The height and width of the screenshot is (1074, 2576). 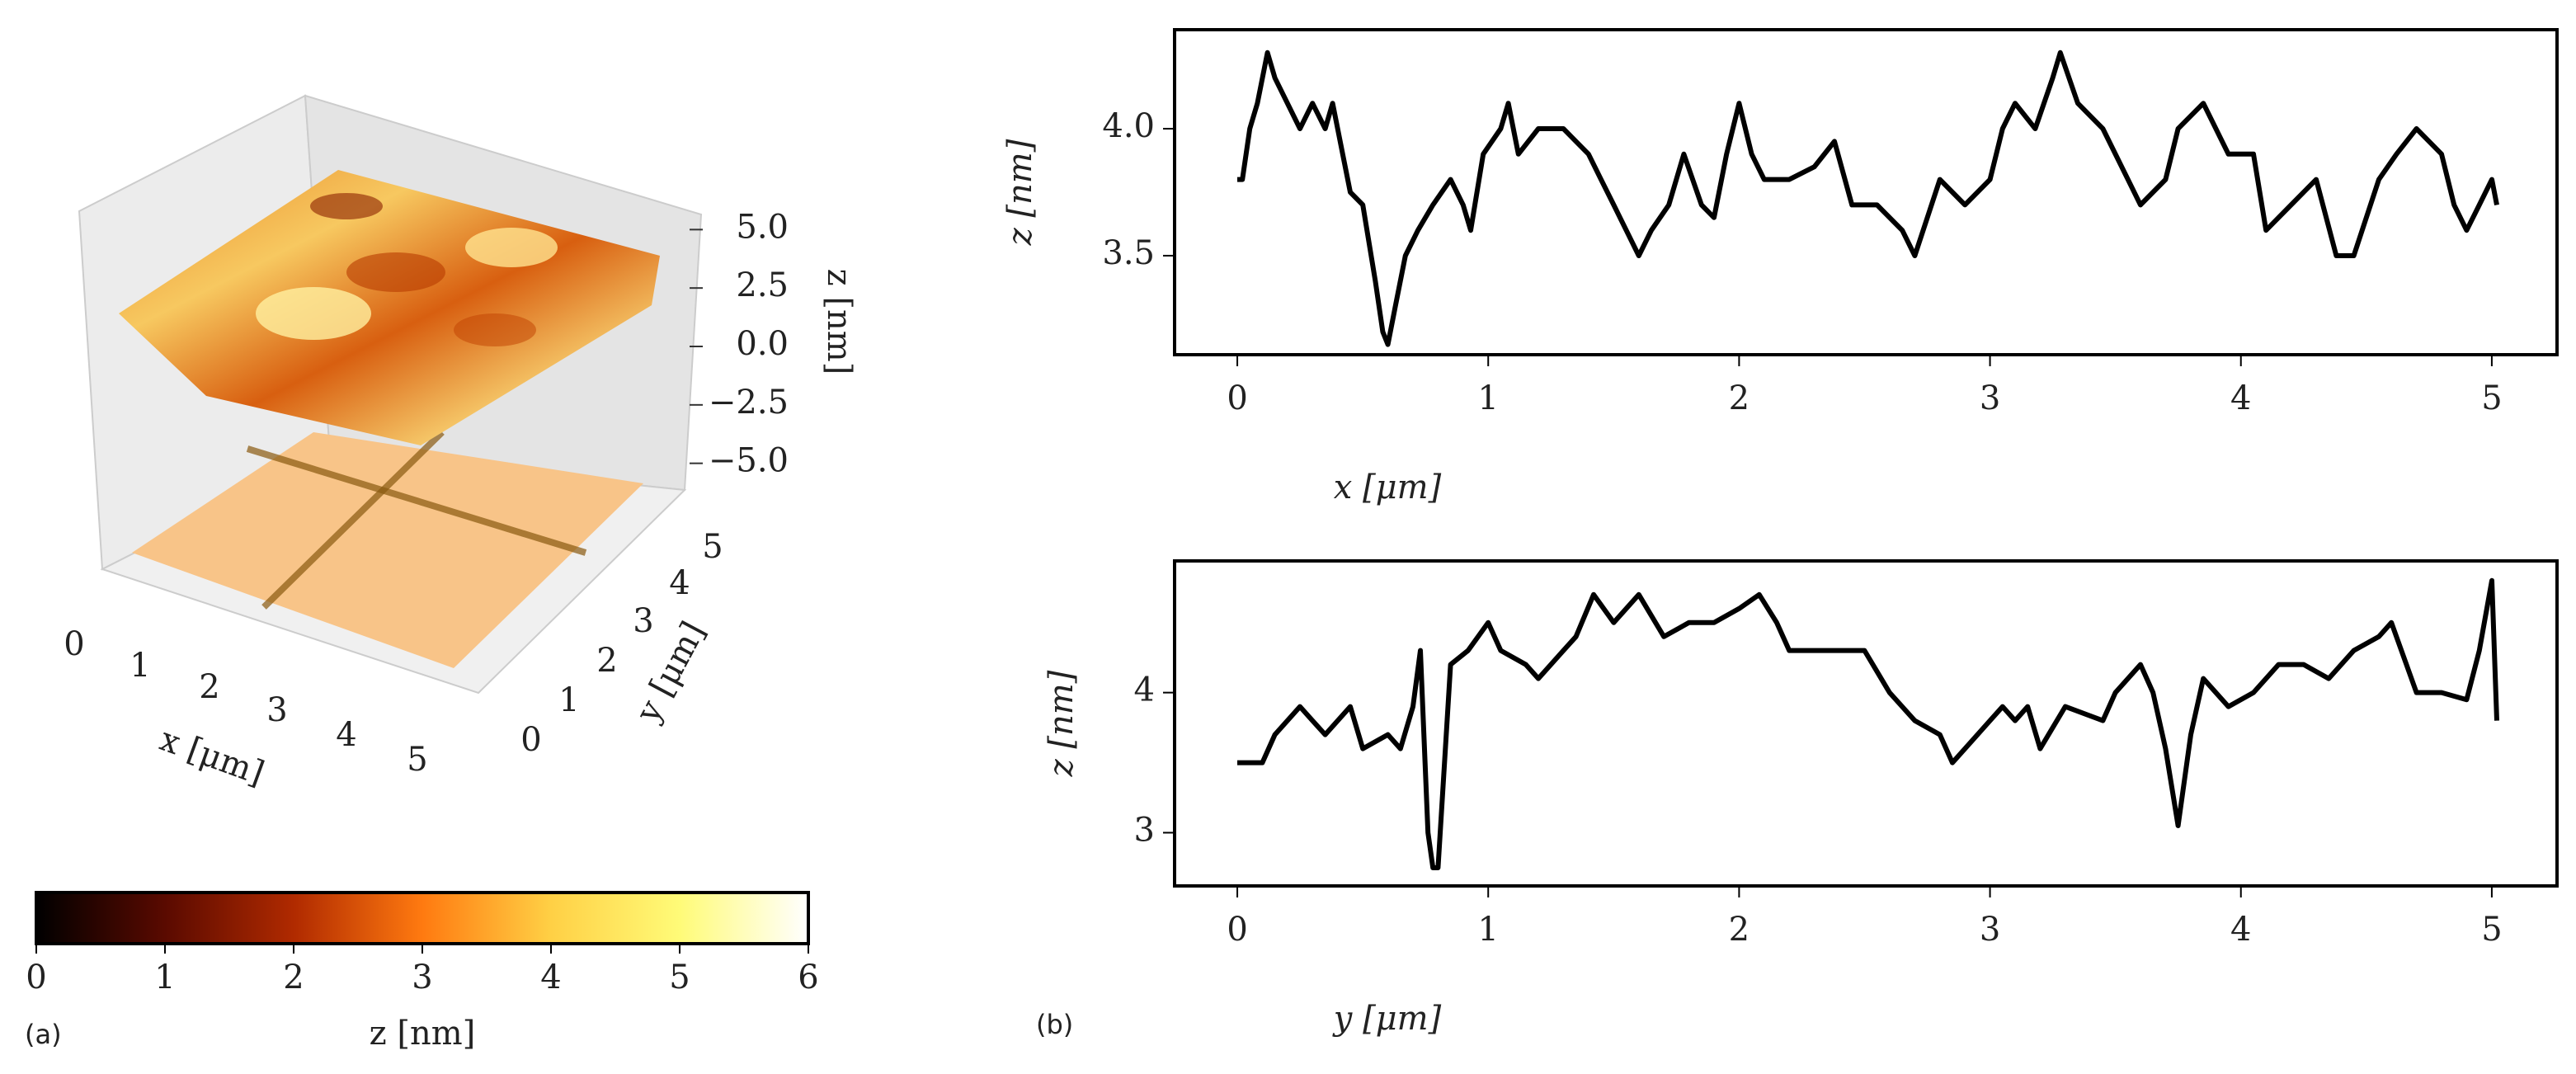 I want to click on z-axis-label: z [nm], so click(x=839, y=322).